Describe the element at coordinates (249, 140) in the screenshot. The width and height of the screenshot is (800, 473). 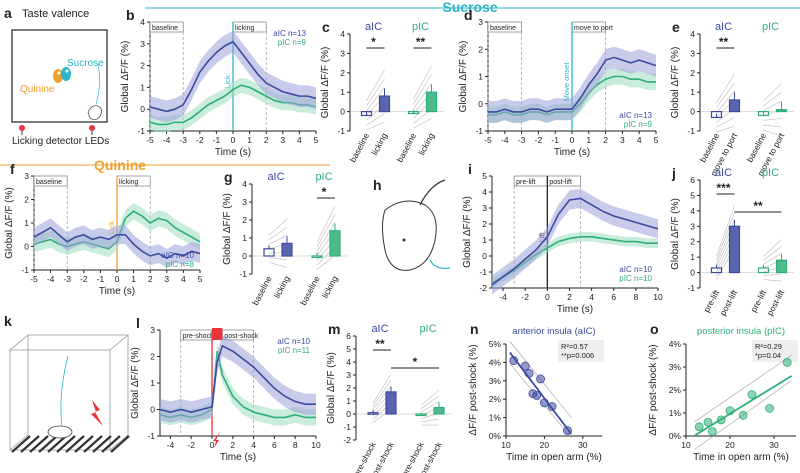
I see `x-tick-label: 1` at that location.